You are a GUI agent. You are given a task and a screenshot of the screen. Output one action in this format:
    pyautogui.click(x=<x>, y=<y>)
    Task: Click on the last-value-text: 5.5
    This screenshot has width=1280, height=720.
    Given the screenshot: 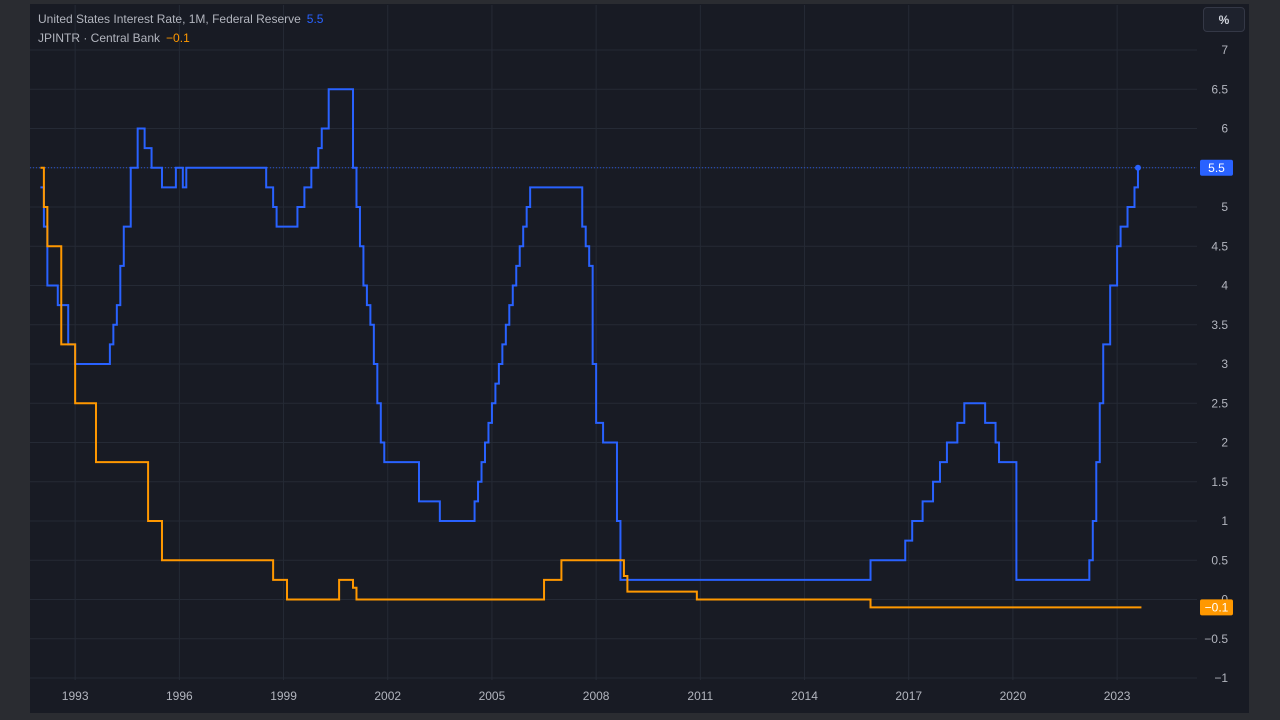 What is the action you would take?
    pyautogui.click(x=1216, y=168)
    